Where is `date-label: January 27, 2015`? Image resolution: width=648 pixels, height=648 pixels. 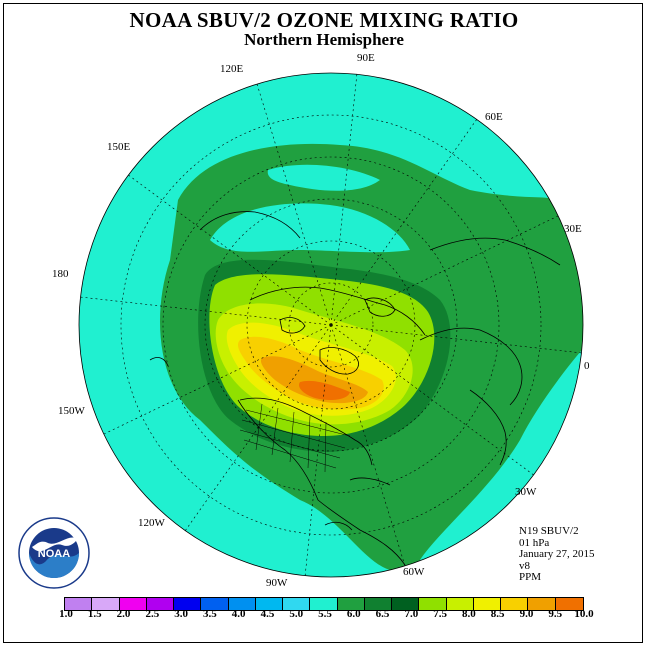
date-label: January 27, 2015 is located at coordinates (557, 554).